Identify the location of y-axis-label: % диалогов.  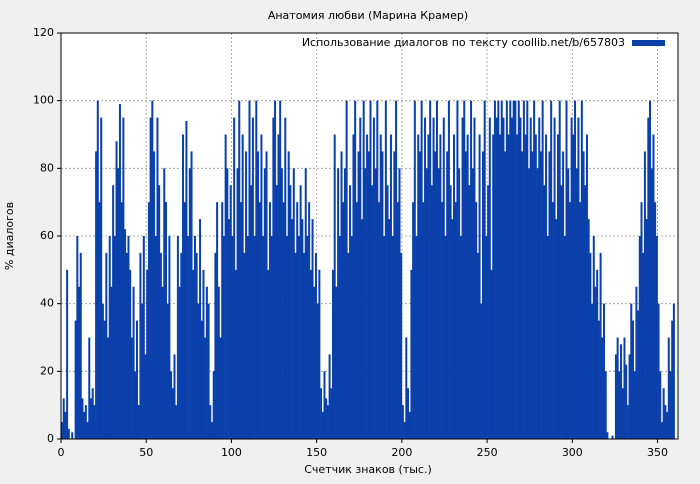
(9, 236).